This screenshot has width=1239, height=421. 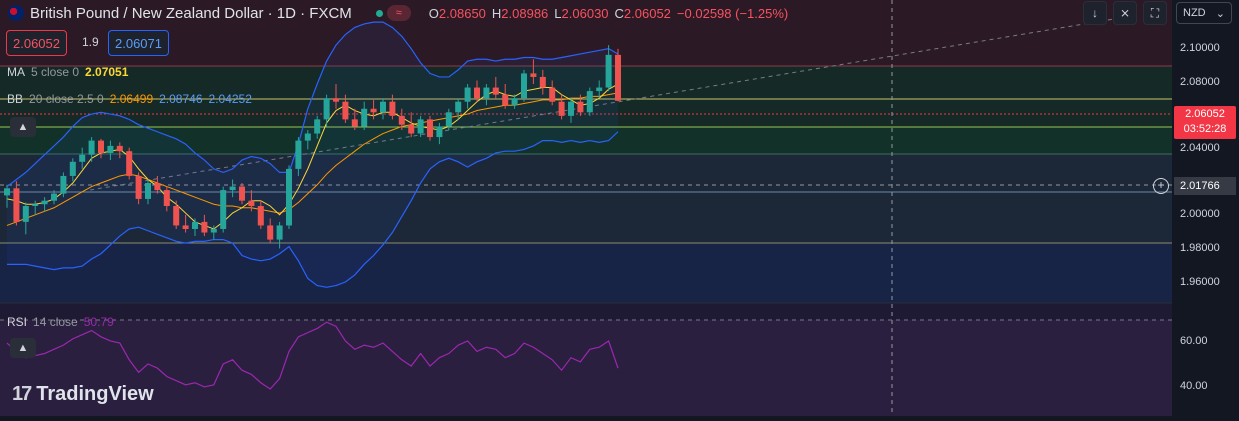 I want to click on fullscreen-button: ⛶, so click(x=1155, y=13).